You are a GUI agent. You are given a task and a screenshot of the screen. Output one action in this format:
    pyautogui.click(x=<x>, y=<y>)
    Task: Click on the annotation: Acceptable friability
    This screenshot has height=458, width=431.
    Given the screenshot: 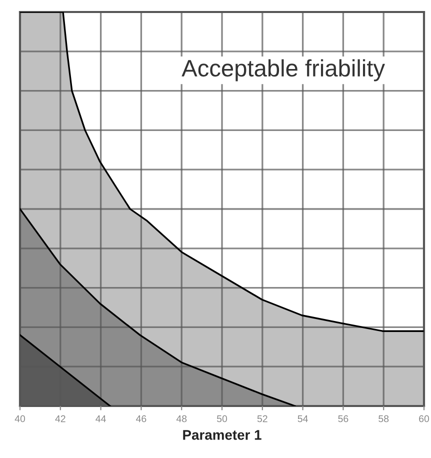 What is the action you would take?
    pyautogui.click(x=283, y=70)
    